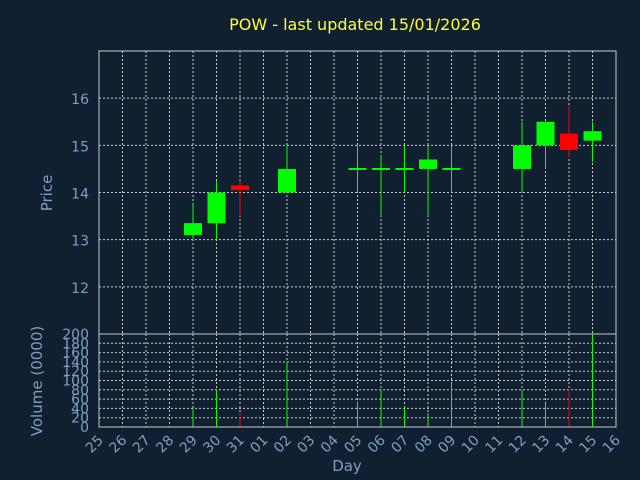 The width and height of the screenshot is (640, 480). What do you see at coordinates (37, 381) in the screenshot?
I see `volume-axis-label: Volume (0000)` at bounding box center [37, 381].